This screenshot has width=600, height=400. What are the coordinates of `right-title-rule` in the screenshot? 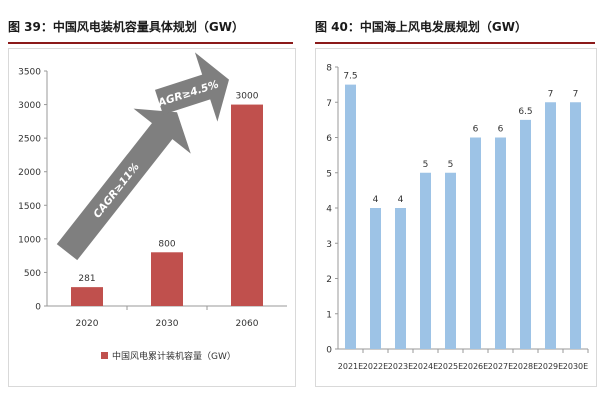 It's located at (455, 43).